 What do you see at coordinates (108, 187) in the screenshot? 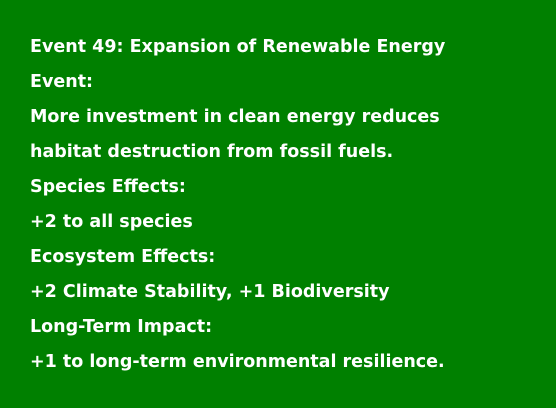
I see `species-effects-label: Species Effects:` at bounding box center [108, 187].